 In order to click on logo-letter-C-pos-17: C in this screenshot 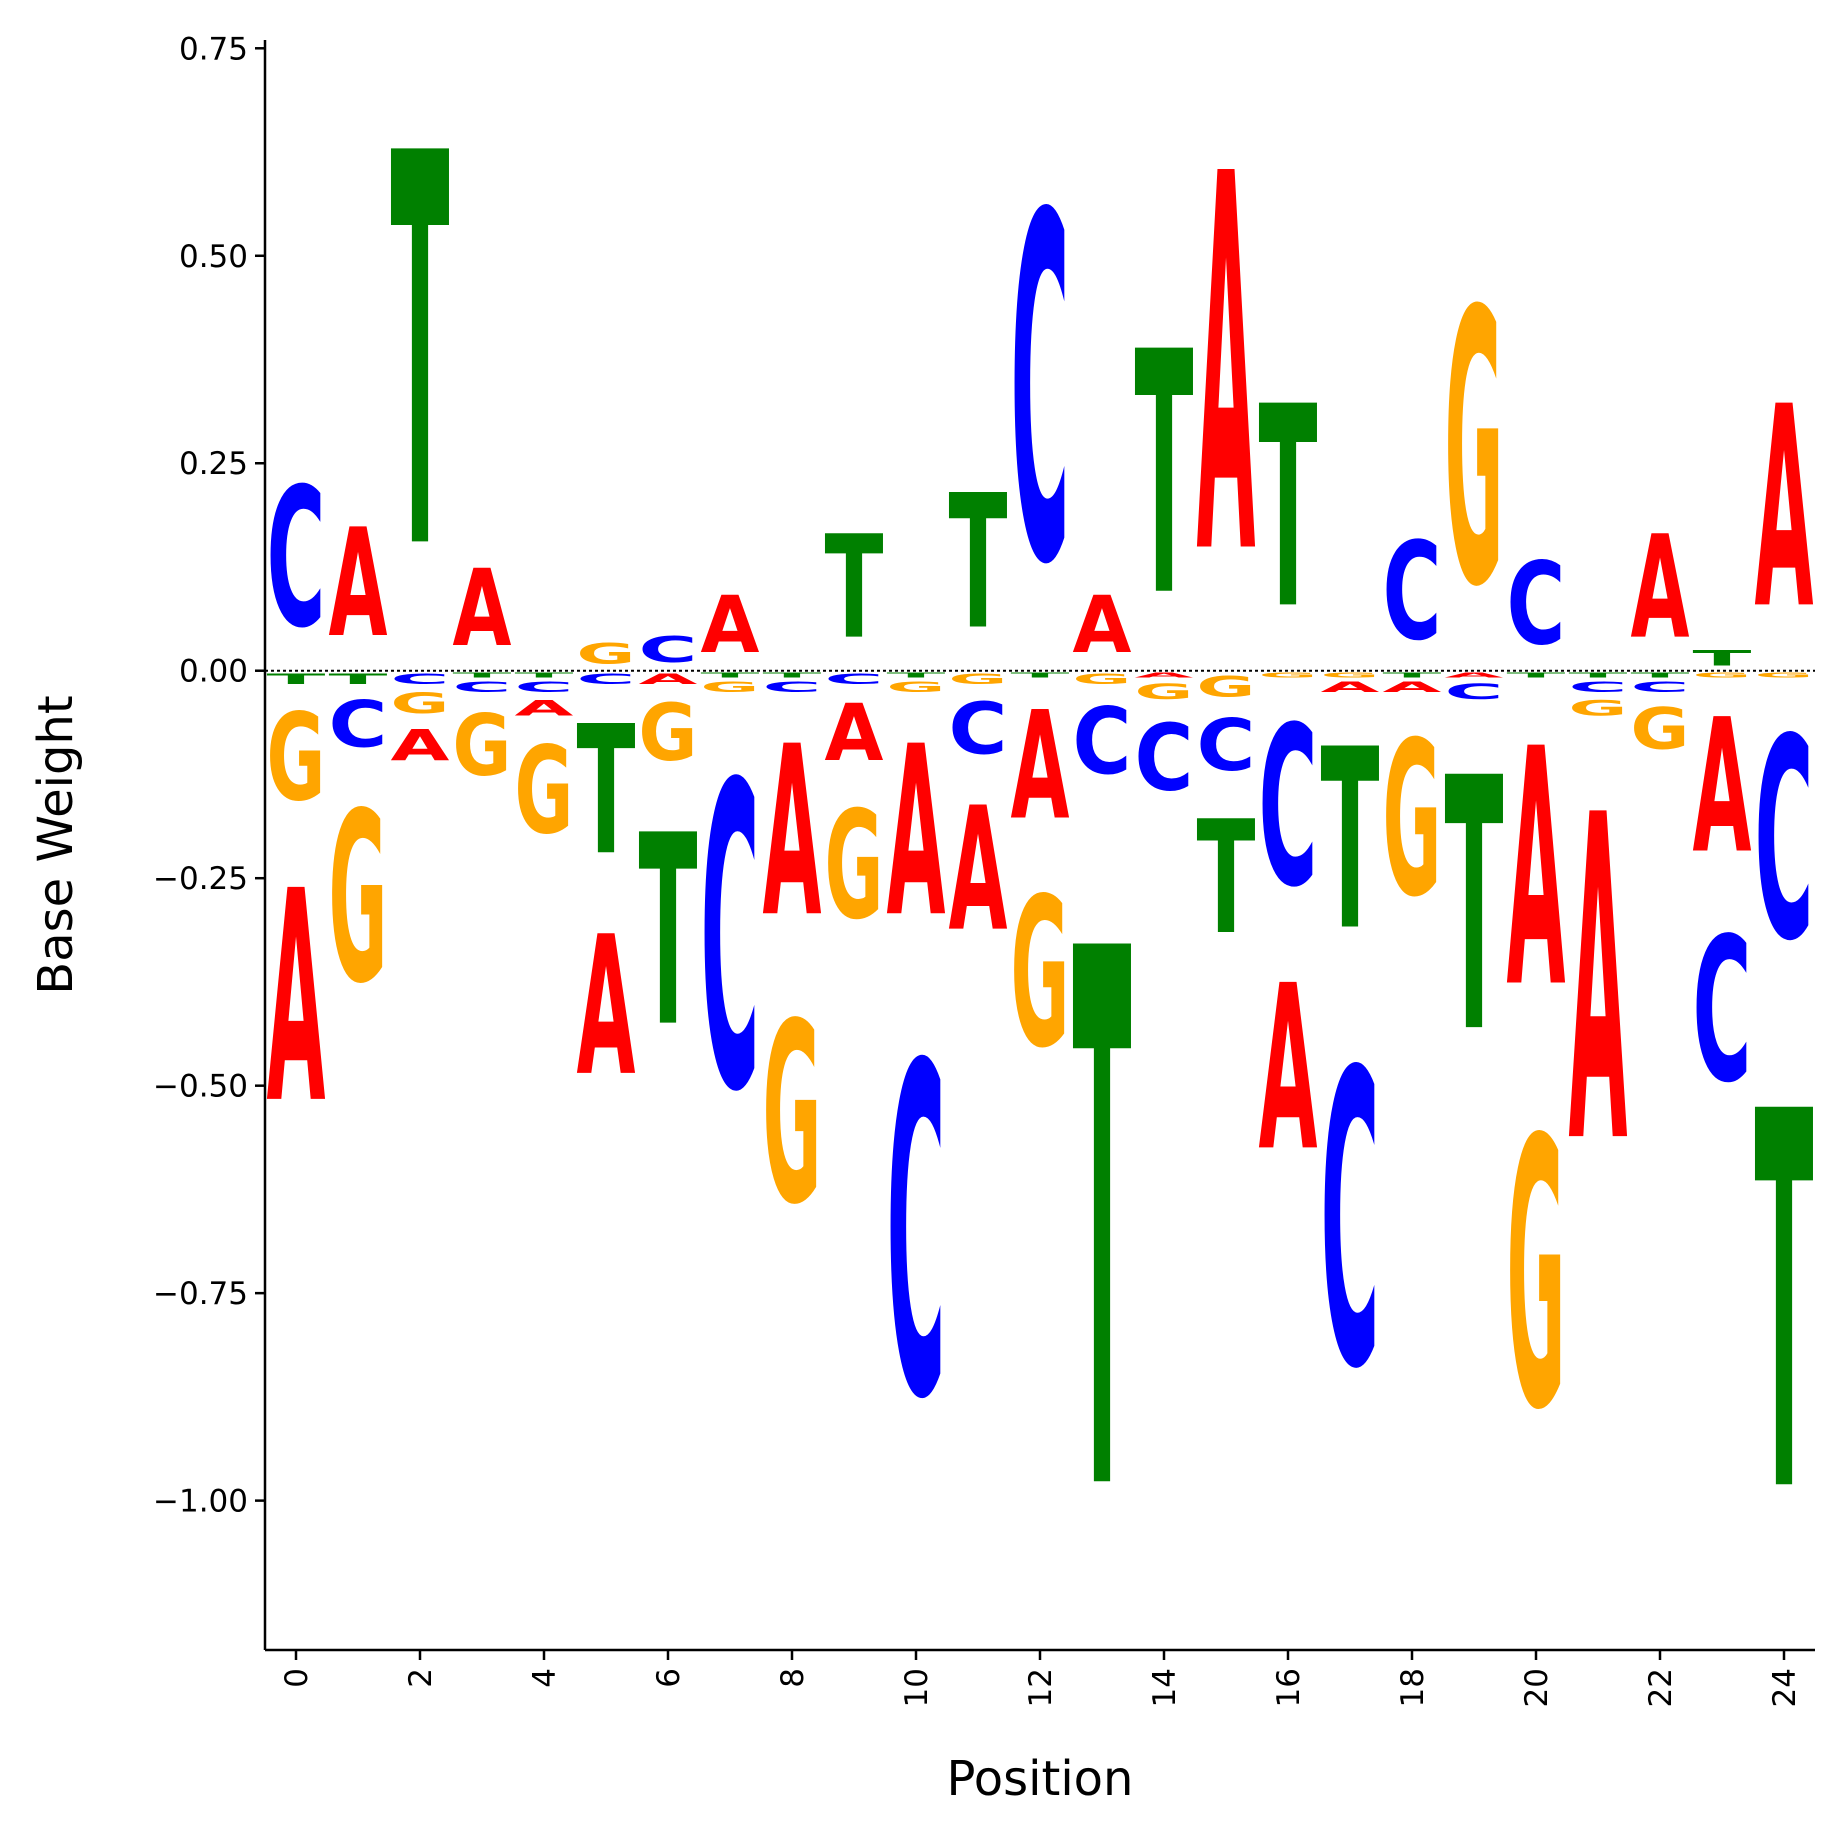, I will do `click(1350, 1222)`.